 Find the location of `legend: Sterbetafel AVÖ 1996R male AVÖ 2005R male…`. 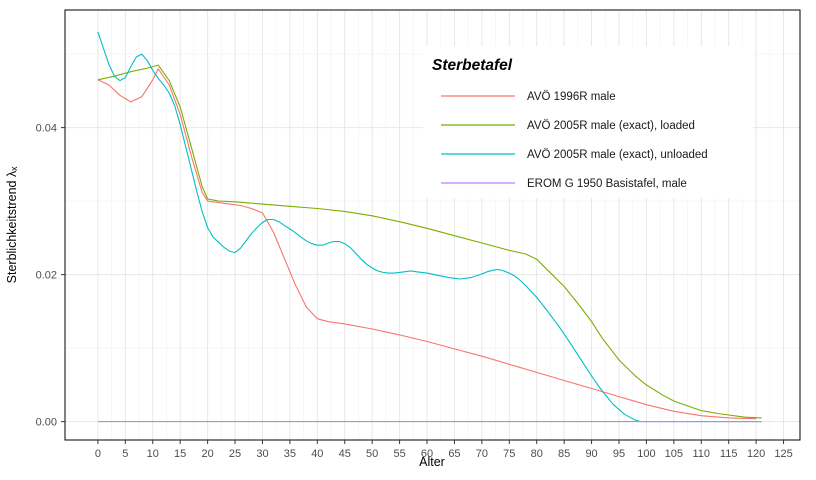

legend: Sterbetafel AVÖ 1996R male AVÖ 2005R male… is located at coordinates (570, 123).